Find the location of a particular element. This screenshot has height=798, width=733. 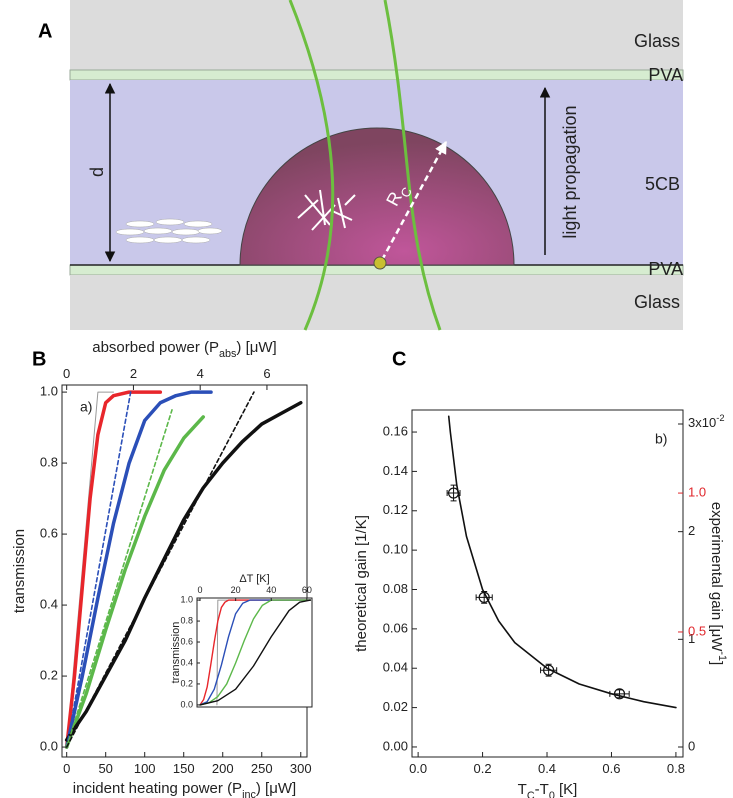

x-tick-label: 100 is located at coordinates (145, 768).